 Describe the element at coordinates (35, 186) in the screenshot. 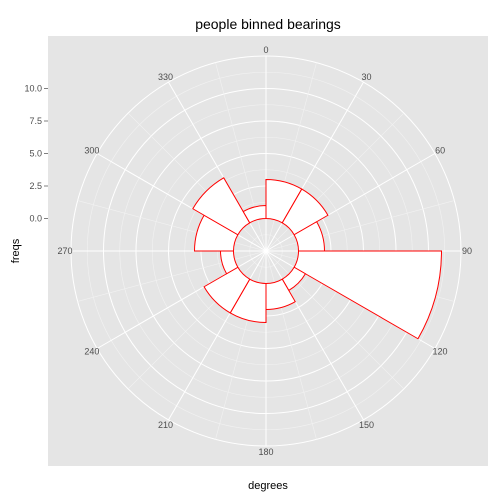

I see `radial-tick-label: 2.5` at that location.